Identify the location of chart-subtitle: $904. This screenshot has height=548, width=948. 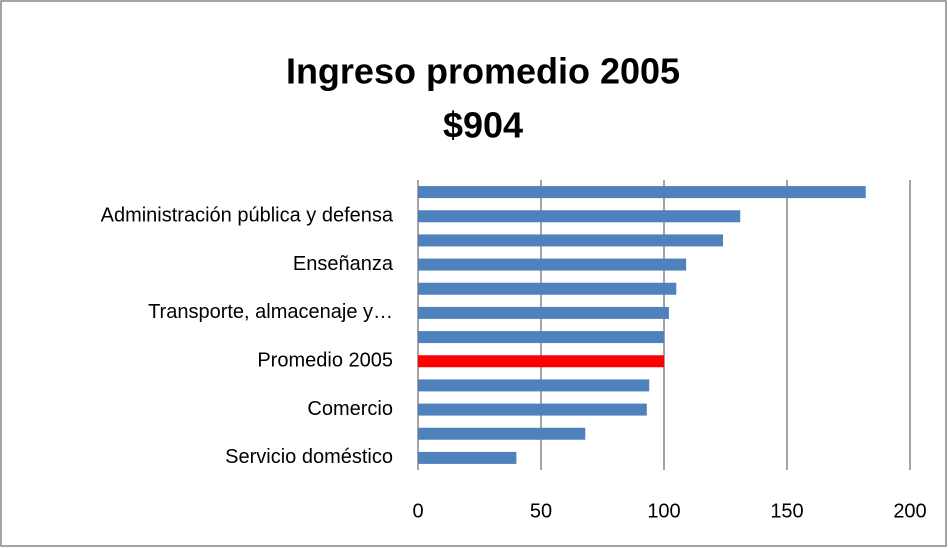
(483, 125).